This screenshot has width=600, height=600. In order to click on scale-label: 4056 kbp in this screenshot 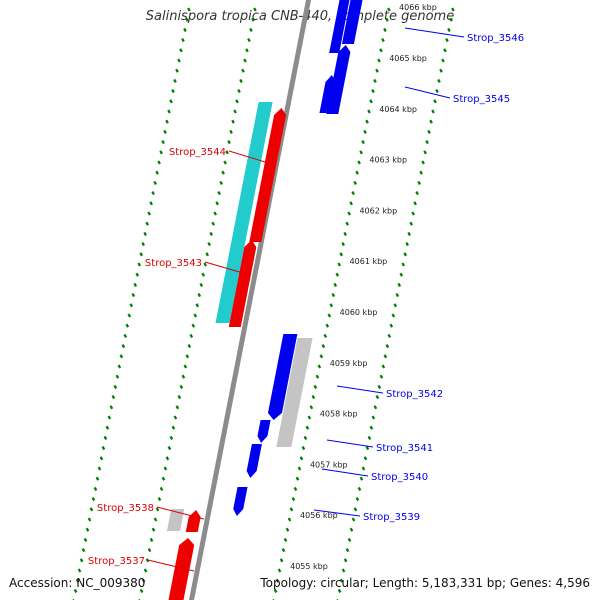, I will do `click(319, 515)`.